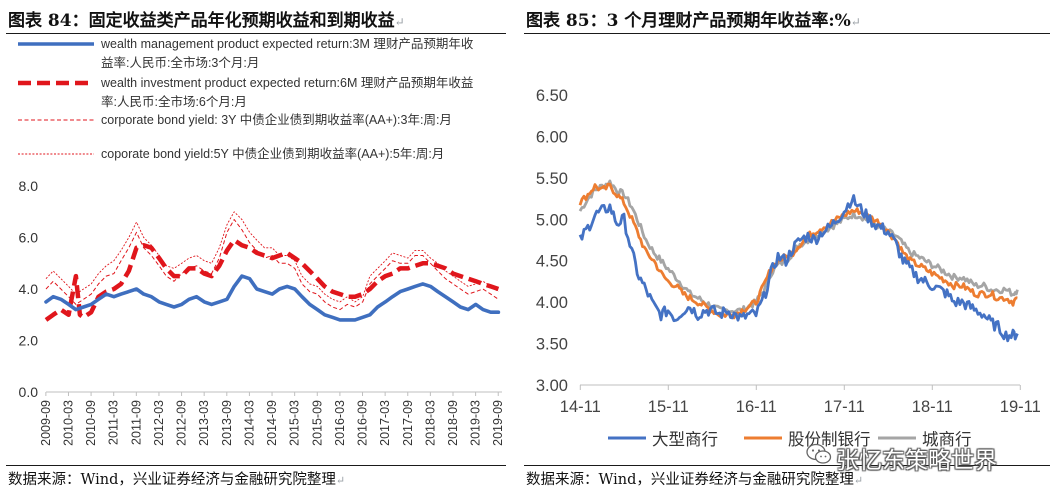  I want to click on legend-label: 率:人民币:全市场:6个月:月, so click(174, 101).